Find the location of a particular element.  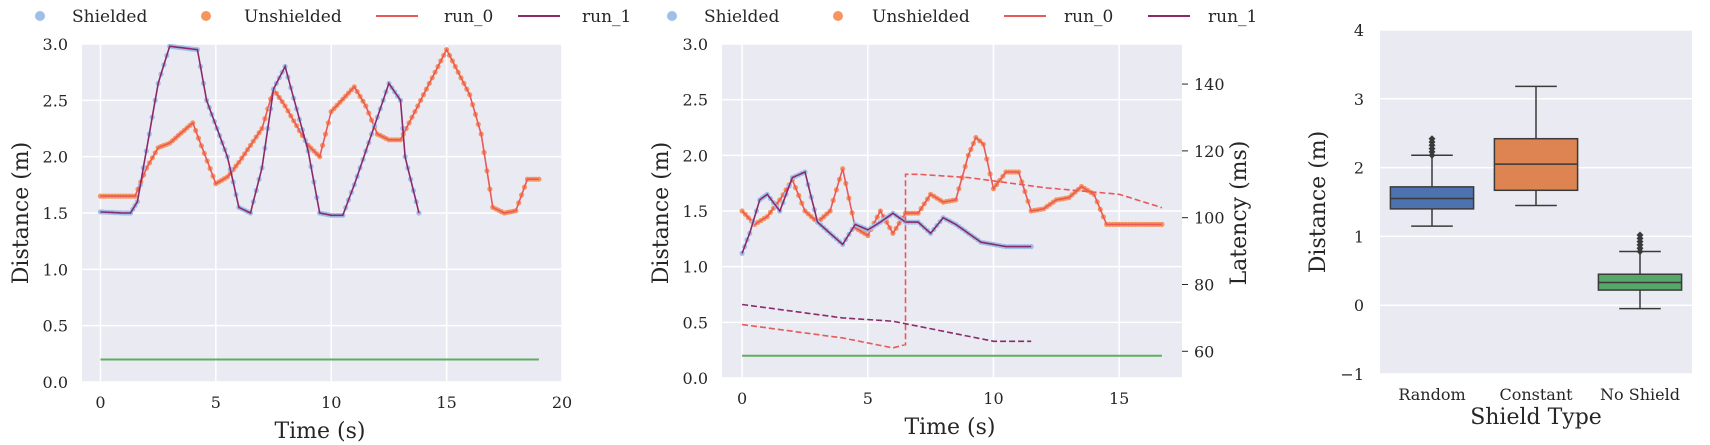

box-no-shield is located at coordinates (1640, 270).